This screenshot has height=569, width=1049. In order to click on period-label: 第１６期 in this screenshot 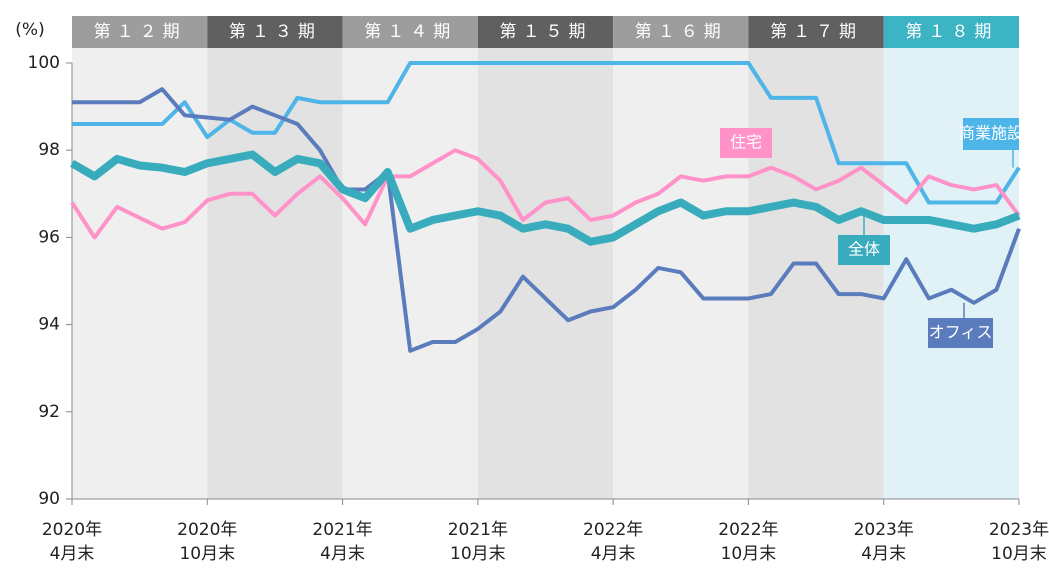, I will do `click(681, 32)`.